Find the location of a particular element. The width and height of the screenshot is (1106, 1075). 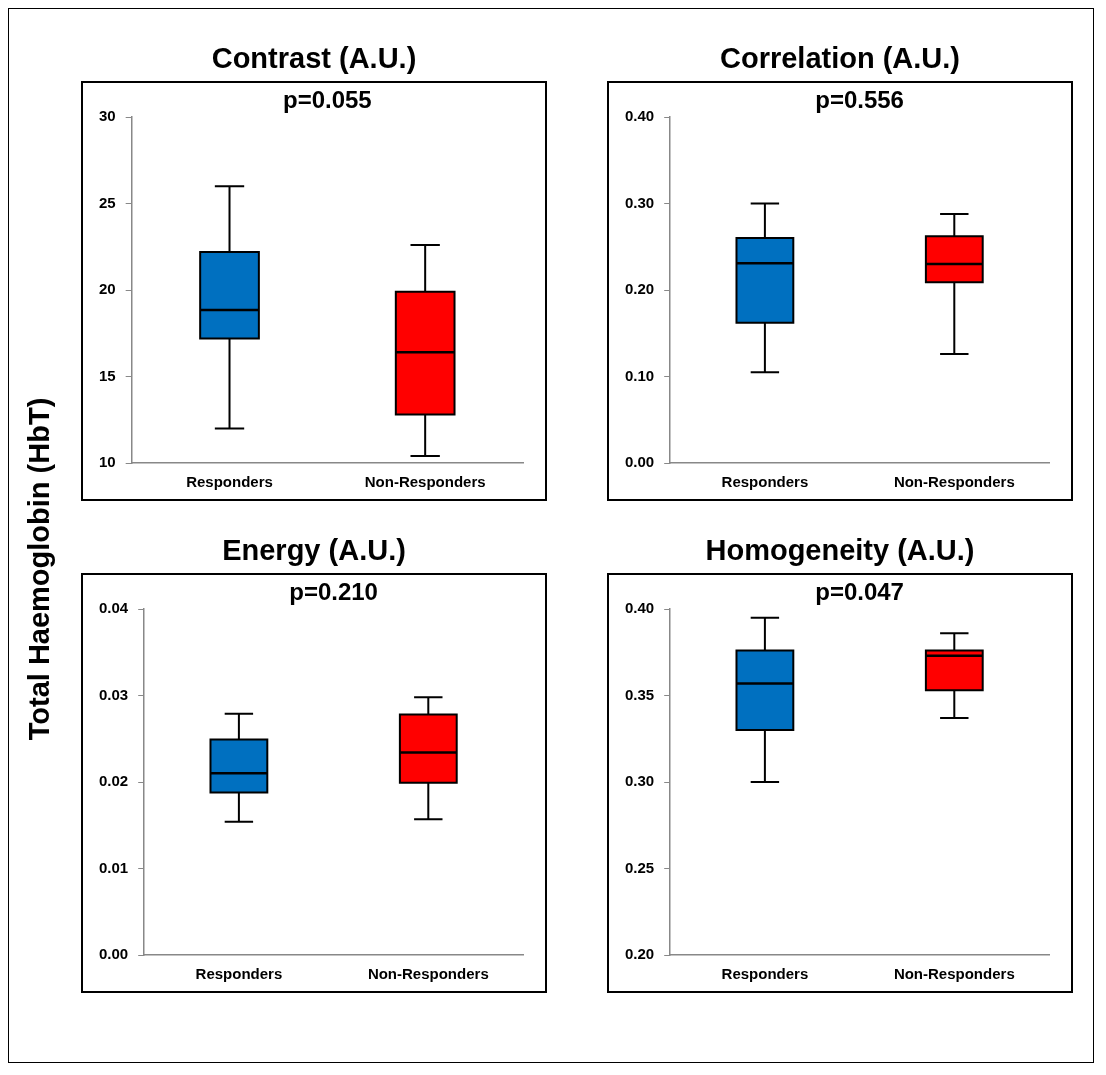

y-tick-label: 0.10 is located at coordinates (639, 375).